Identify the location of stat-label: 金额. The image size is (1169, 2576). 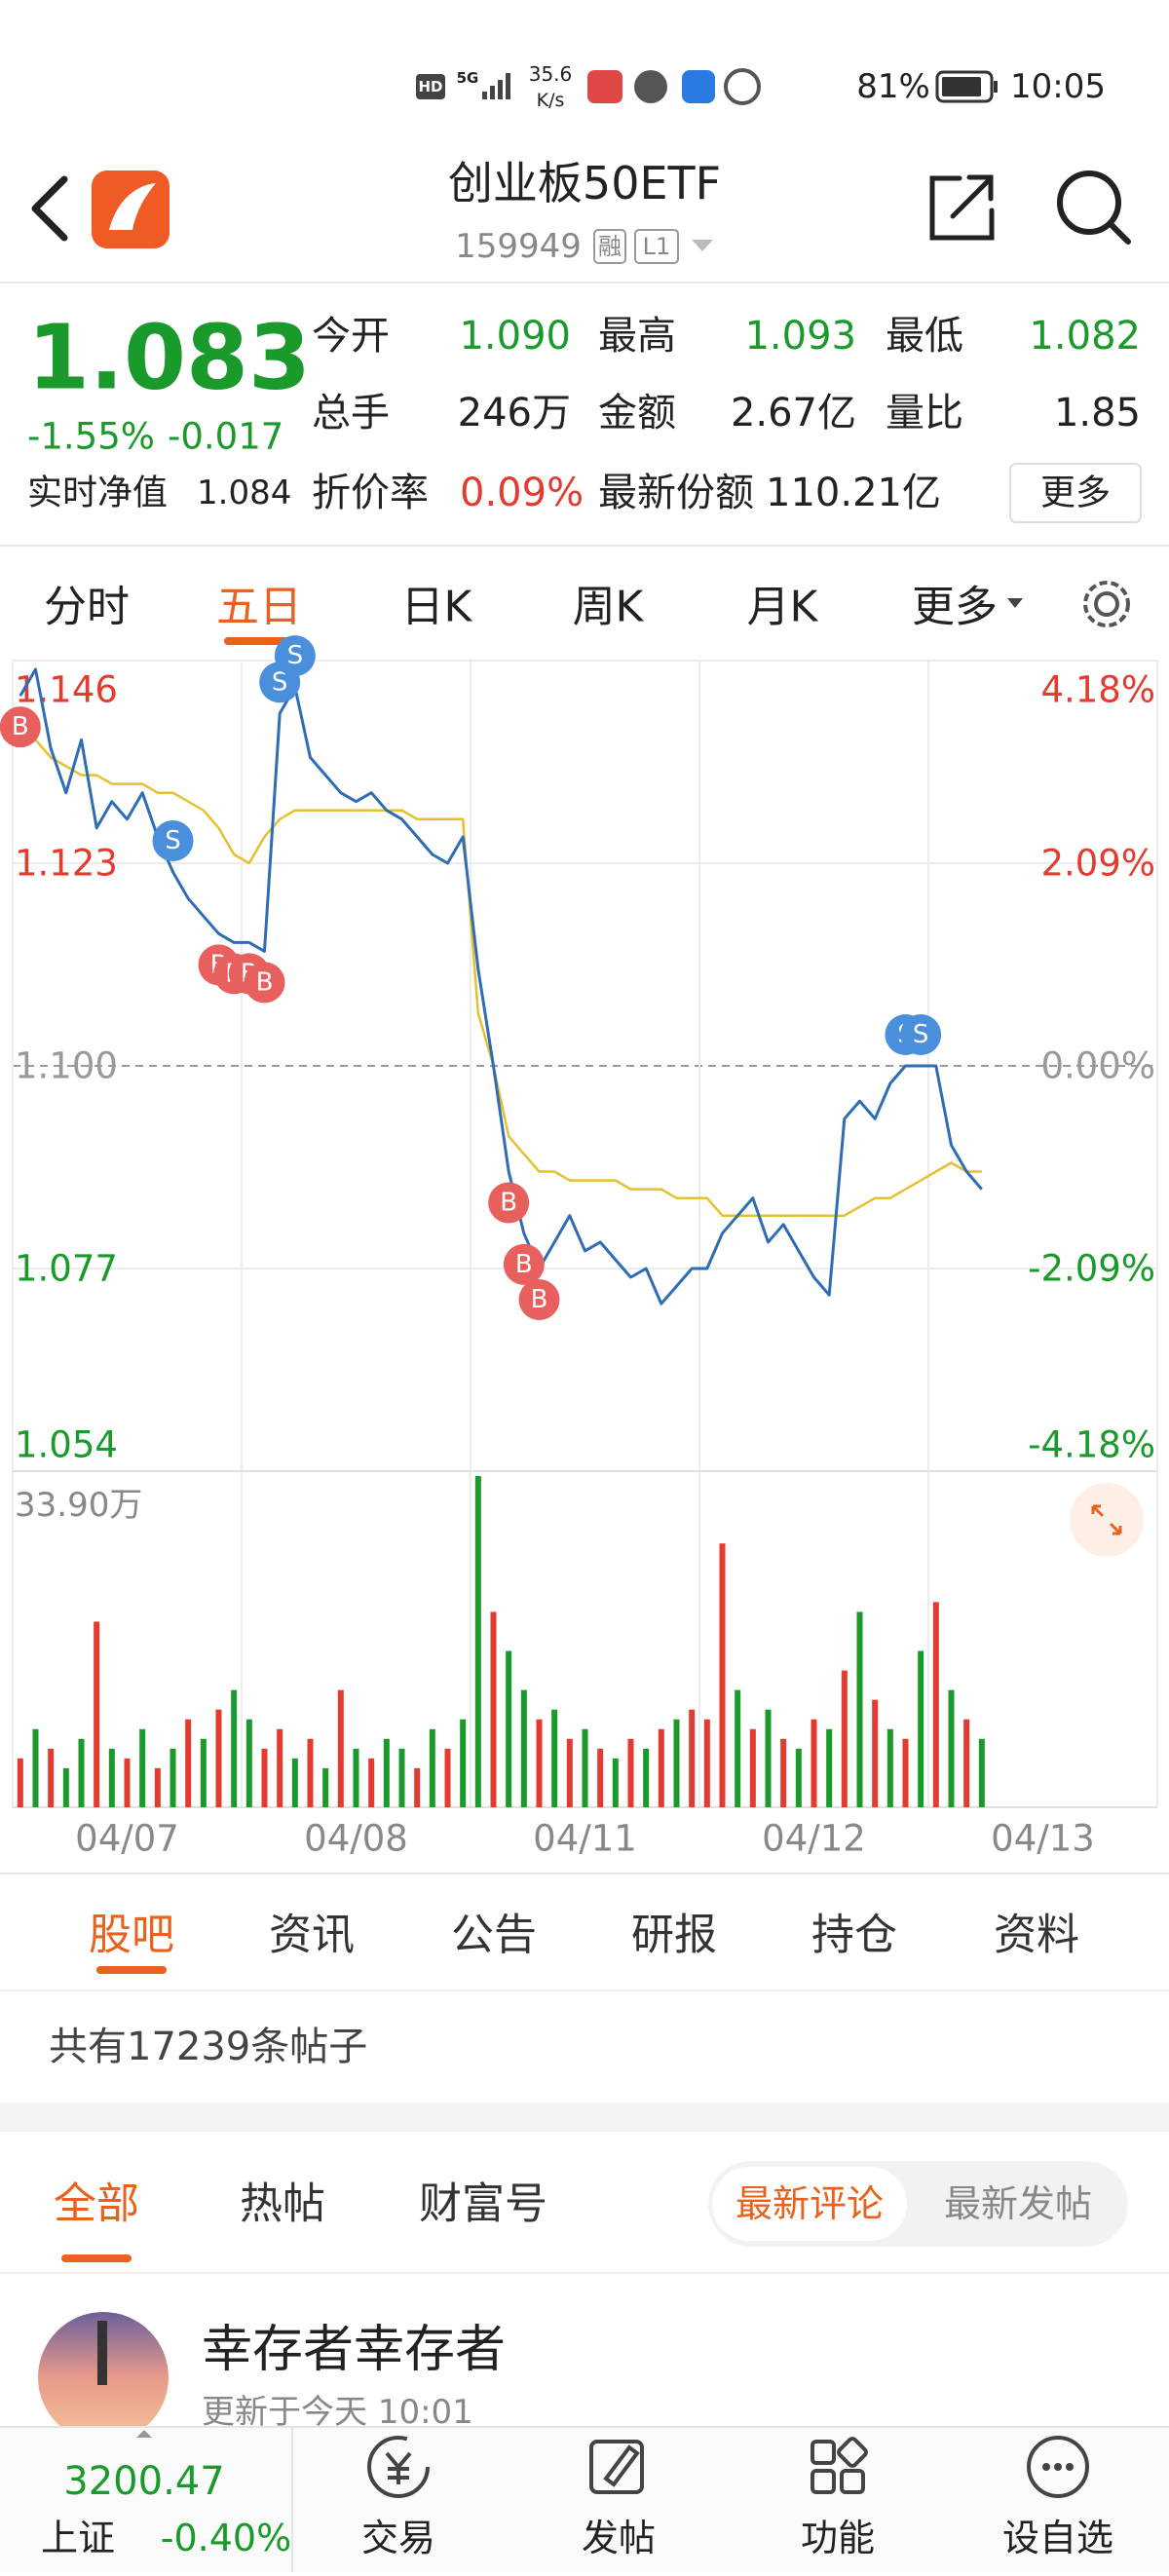
(637, 413).